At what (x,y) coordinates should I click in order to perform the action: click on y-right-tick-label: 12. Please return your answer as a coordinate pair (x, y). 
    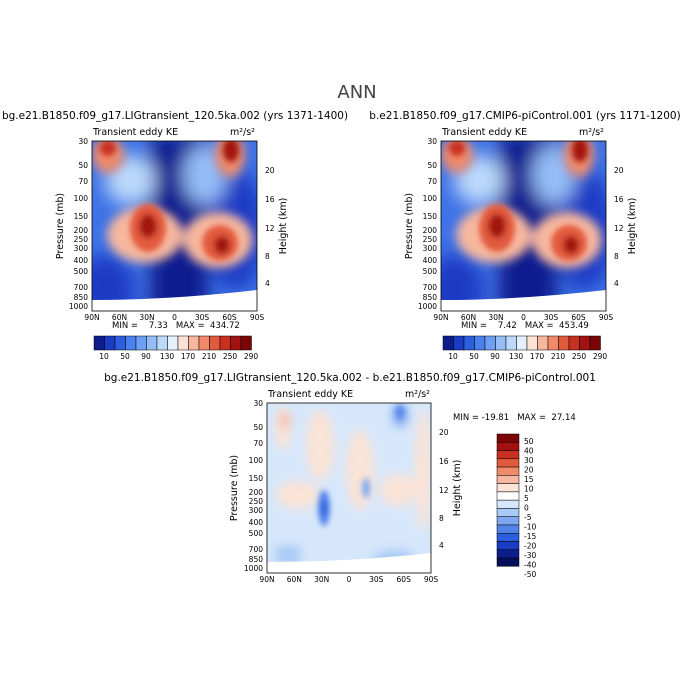
    Looking at the image, I should click on (619, 228).